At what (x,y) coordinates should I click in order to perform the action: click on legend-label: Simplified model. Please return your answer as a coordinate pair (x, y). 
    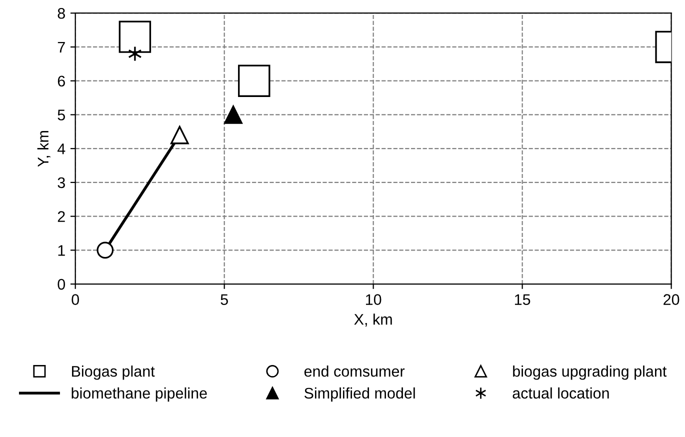
    Looking at the image, I should click on (359, 394).